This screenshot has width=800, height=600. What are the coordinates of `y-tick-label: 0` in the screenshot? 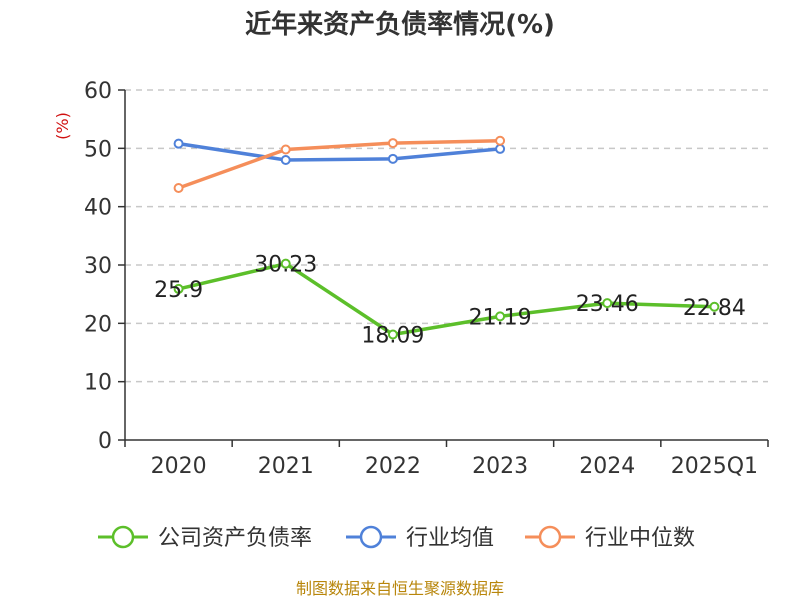 It's located at (105, 441).